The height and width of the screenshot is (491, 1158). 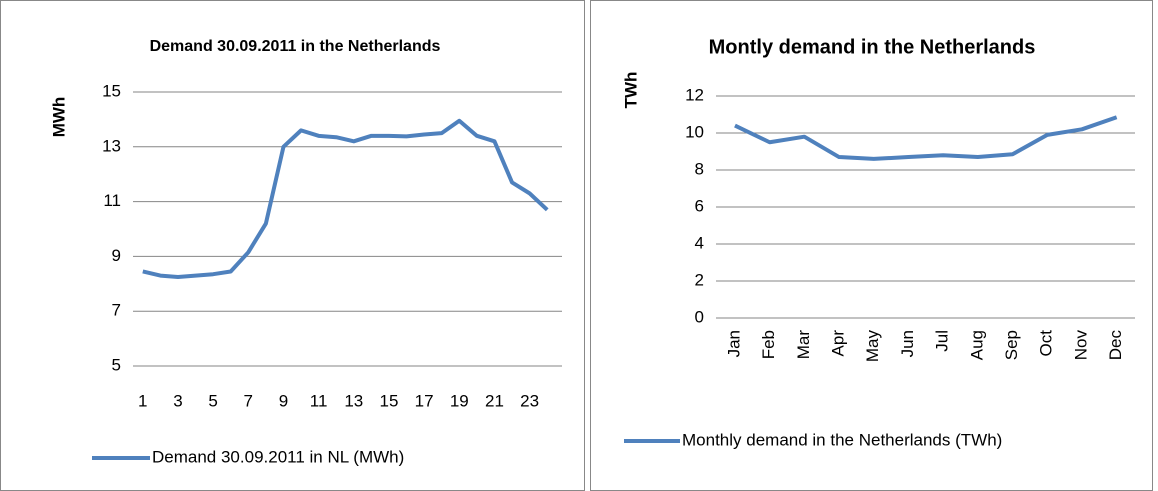 What do you see at coordinates (388, 400) in the screenshot?
I see `x-tick-label: 15` at bounding box center [388, 400].